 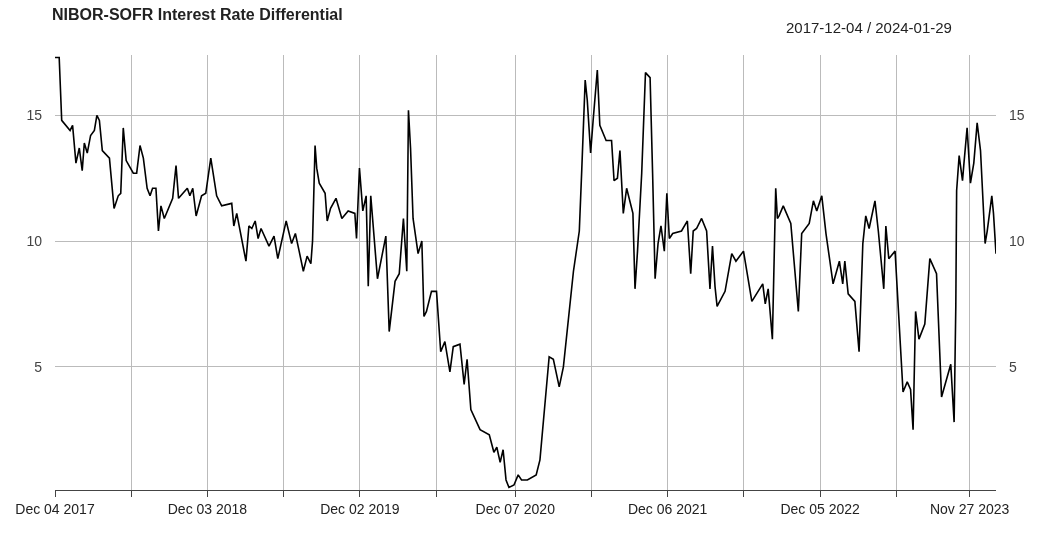 I want to click on x-tick-label: Dec 03 2018, so click(x=207, y=508).